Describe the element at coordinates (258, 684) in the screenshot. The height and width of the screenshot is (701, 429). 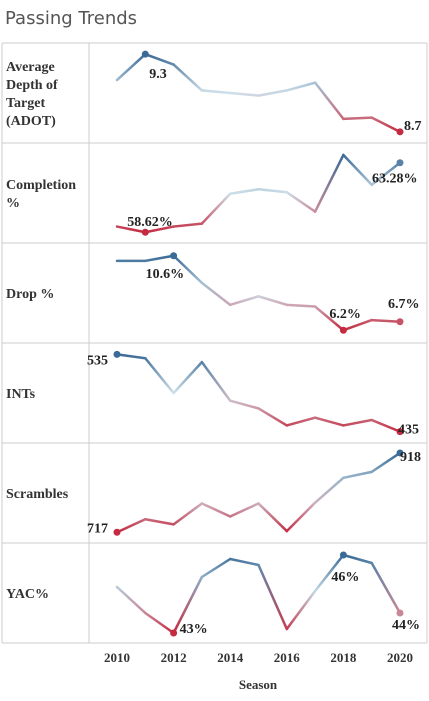
I see `x-axis-title: Season` at that location.